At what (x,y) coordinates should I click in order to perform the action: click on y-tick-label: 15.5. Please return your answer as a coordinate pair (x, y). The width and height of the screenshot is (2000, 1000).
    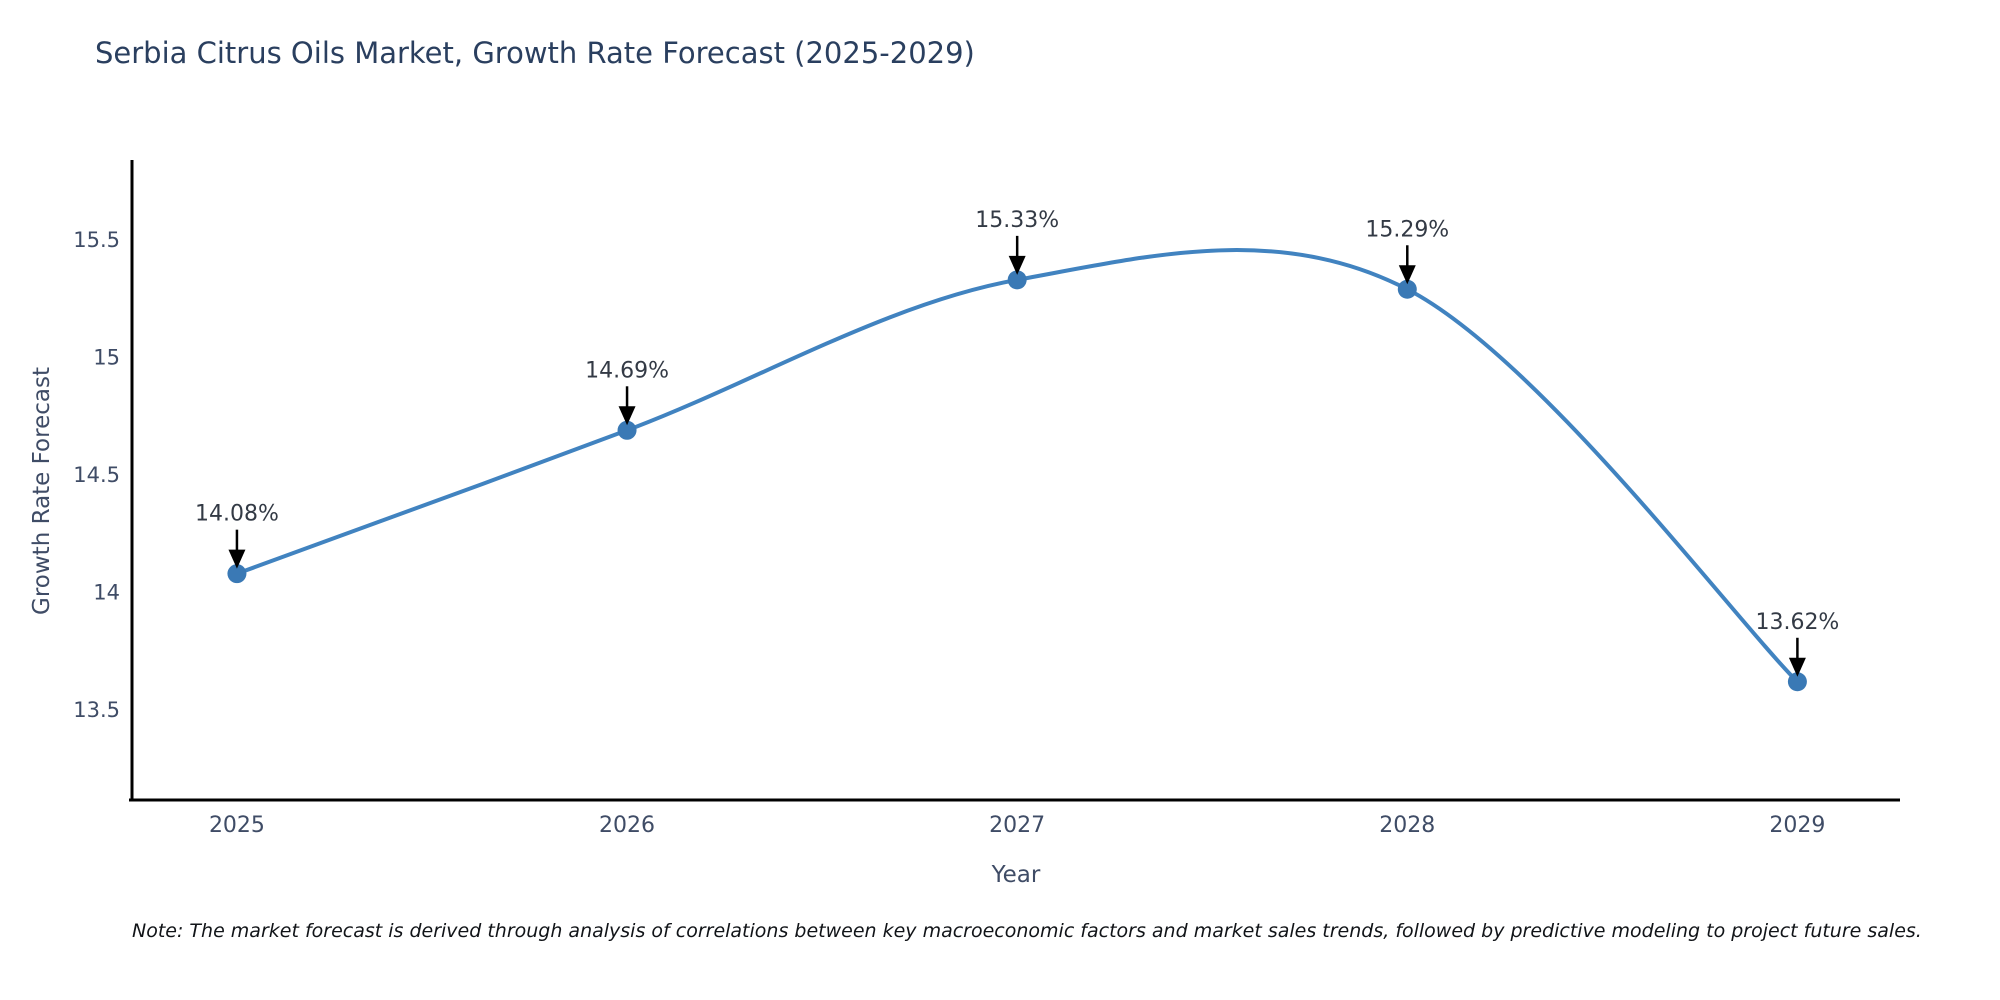
    Looking at the image, I should click on (96, 240).